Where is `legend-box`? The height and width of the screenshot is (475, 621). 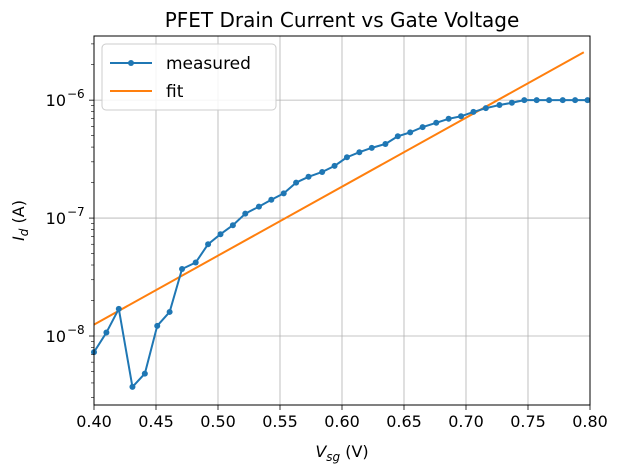 legend-box is located at coordinates (189, 77).